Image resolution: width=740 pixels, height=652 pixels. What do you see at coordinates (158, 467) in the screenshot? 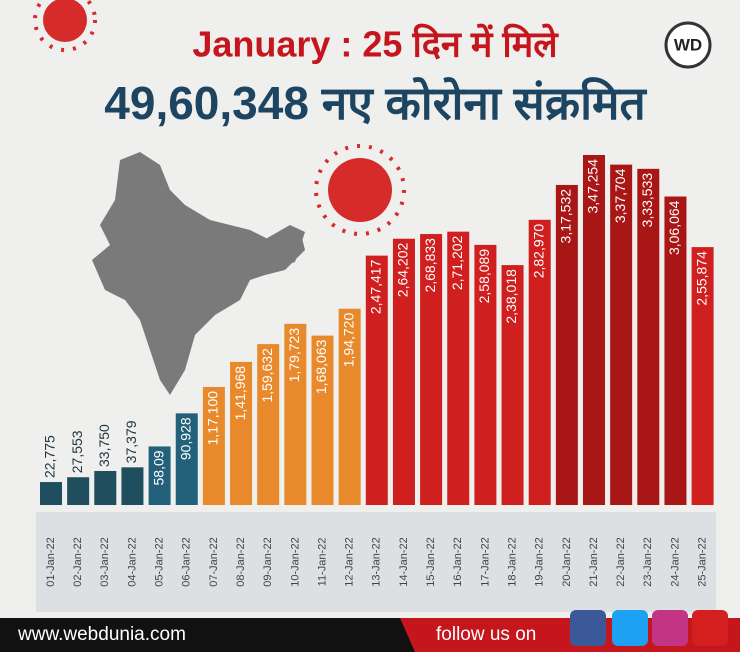
I see `value-label: 58,09` at bounding box center [158, 467].